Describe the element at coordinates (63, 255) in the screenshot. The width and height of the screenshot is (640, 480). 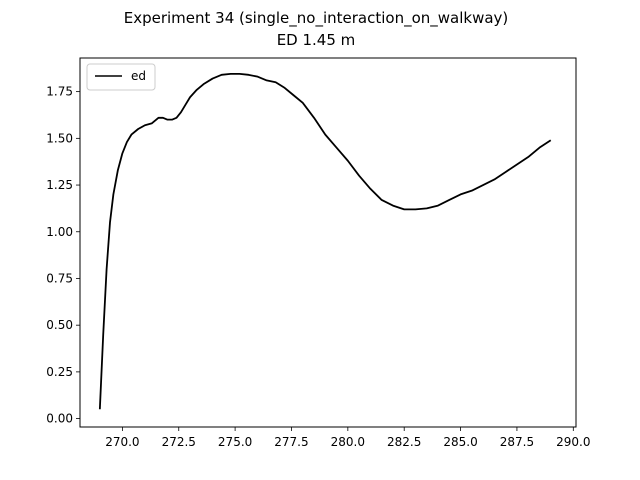
I see `y-axis: 0.00 0.25 0.50 0.75 1.00 1.25 1.50 1.75` at that location.